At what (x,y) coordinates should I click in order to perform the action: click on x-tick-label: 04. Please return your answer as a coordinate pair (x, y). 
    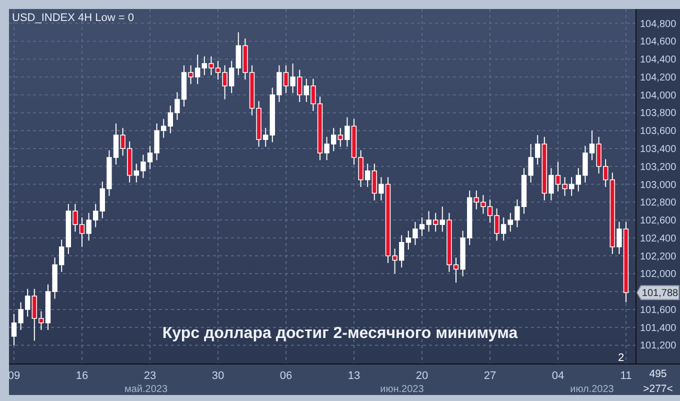
    Looking at the image, I should click on (558, 376).